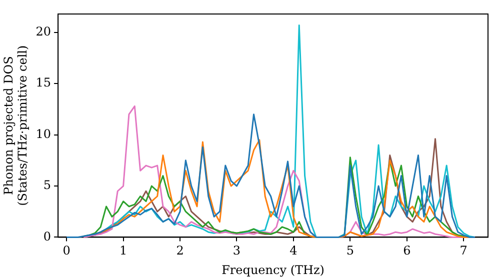 The image size is (500, 280). What do you see at coordinates (44, 31) in the screenshot?
I see `y-tick-label: 20` at bounding box center [44, 31].